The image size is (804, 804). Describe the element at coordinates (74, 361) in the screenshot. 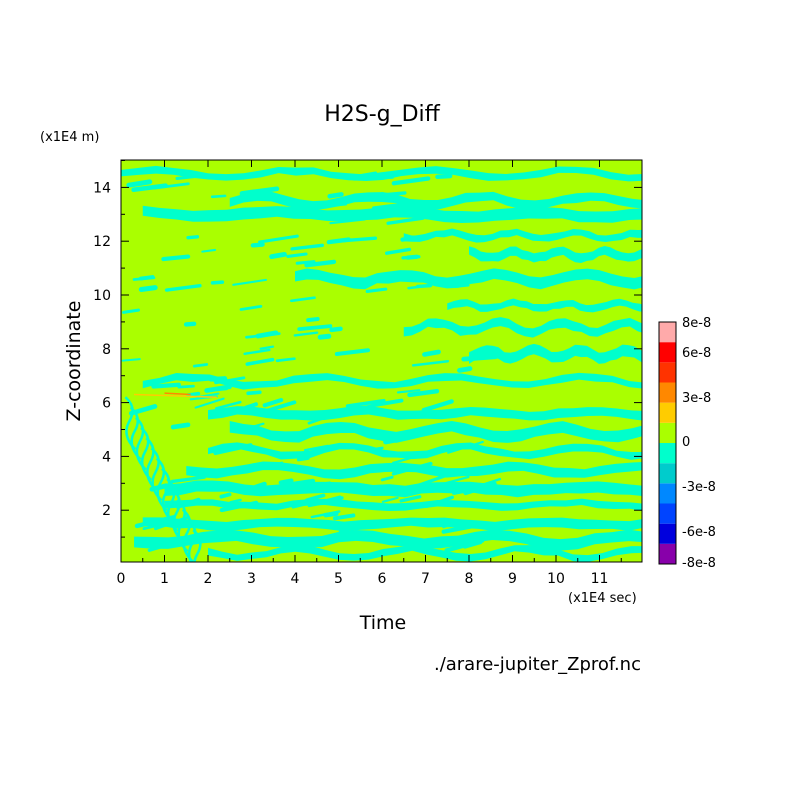

I see `y-axis-label: Z-coordinate` at that location.